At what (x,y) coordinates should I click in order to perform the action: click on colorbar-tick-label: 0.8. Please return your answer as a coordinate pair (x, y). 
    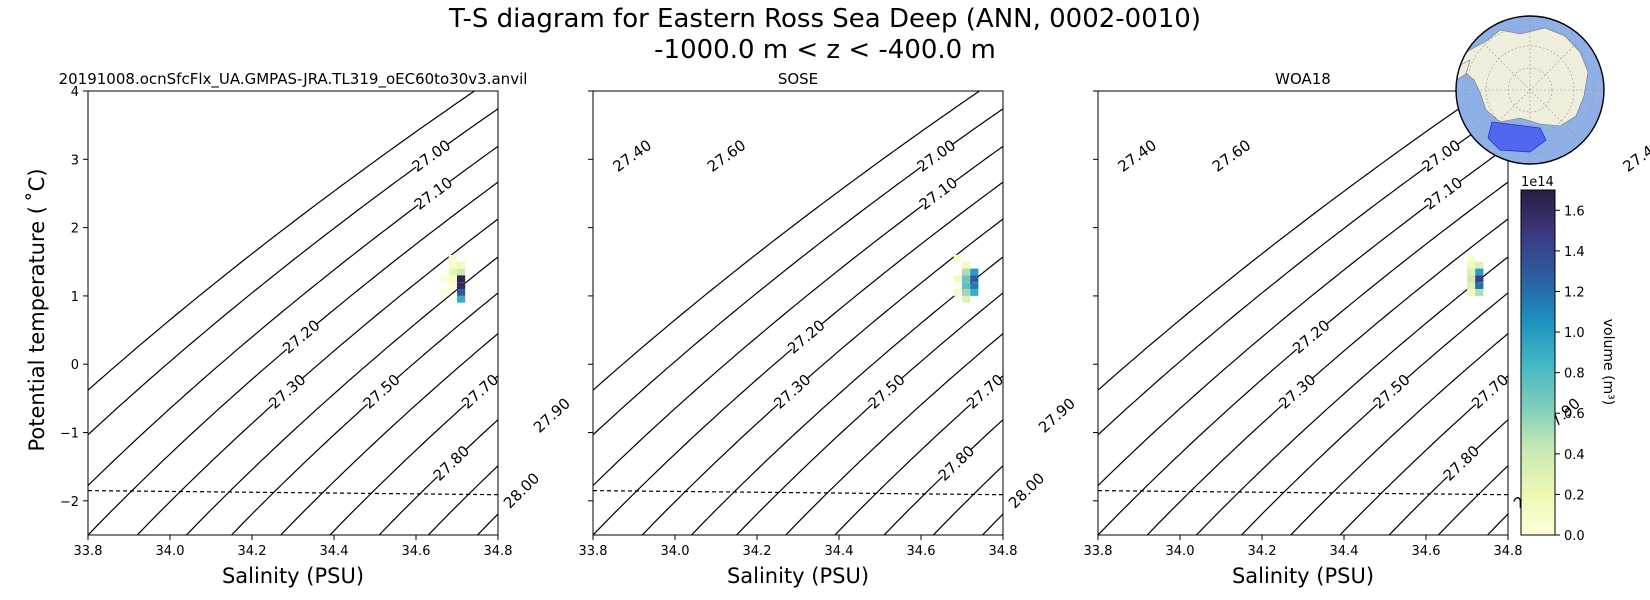
    Looking at the image, I should click on (1574, 374).